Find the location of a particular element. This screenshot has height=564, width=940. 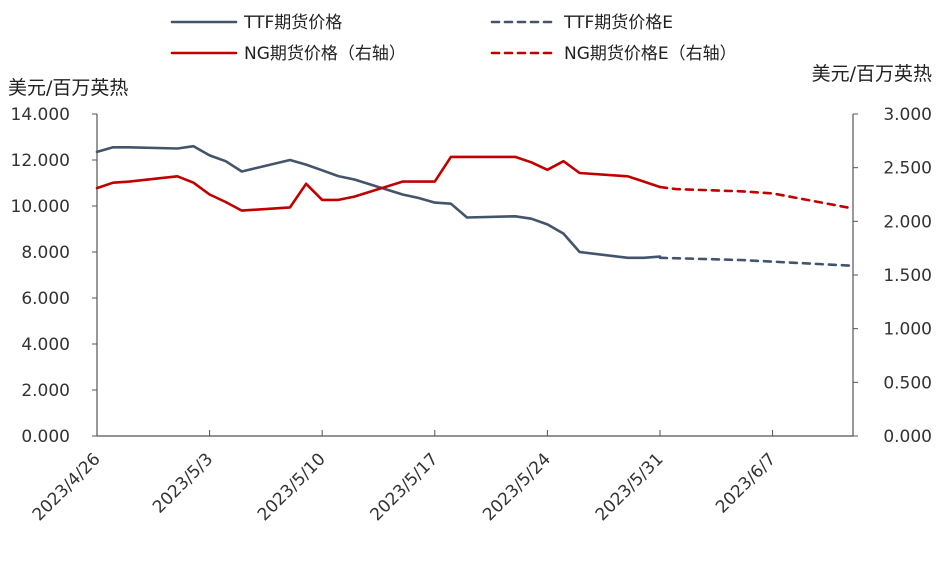

y-right-tick-label: 1.500 is located at coordinates (907, 276).